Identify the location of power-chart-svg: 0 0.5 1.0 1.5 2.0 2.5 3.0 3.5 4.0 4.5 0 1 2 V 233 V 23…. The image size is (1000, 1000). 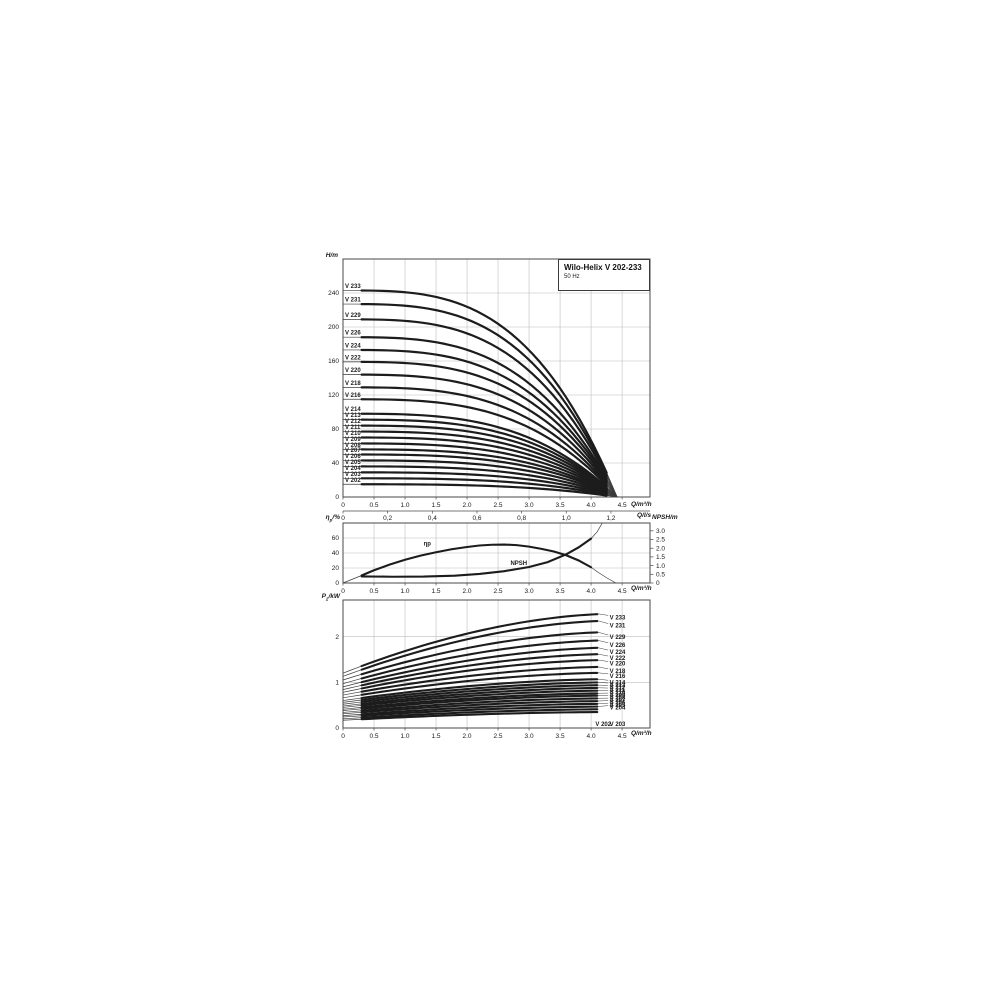
(493, 669).